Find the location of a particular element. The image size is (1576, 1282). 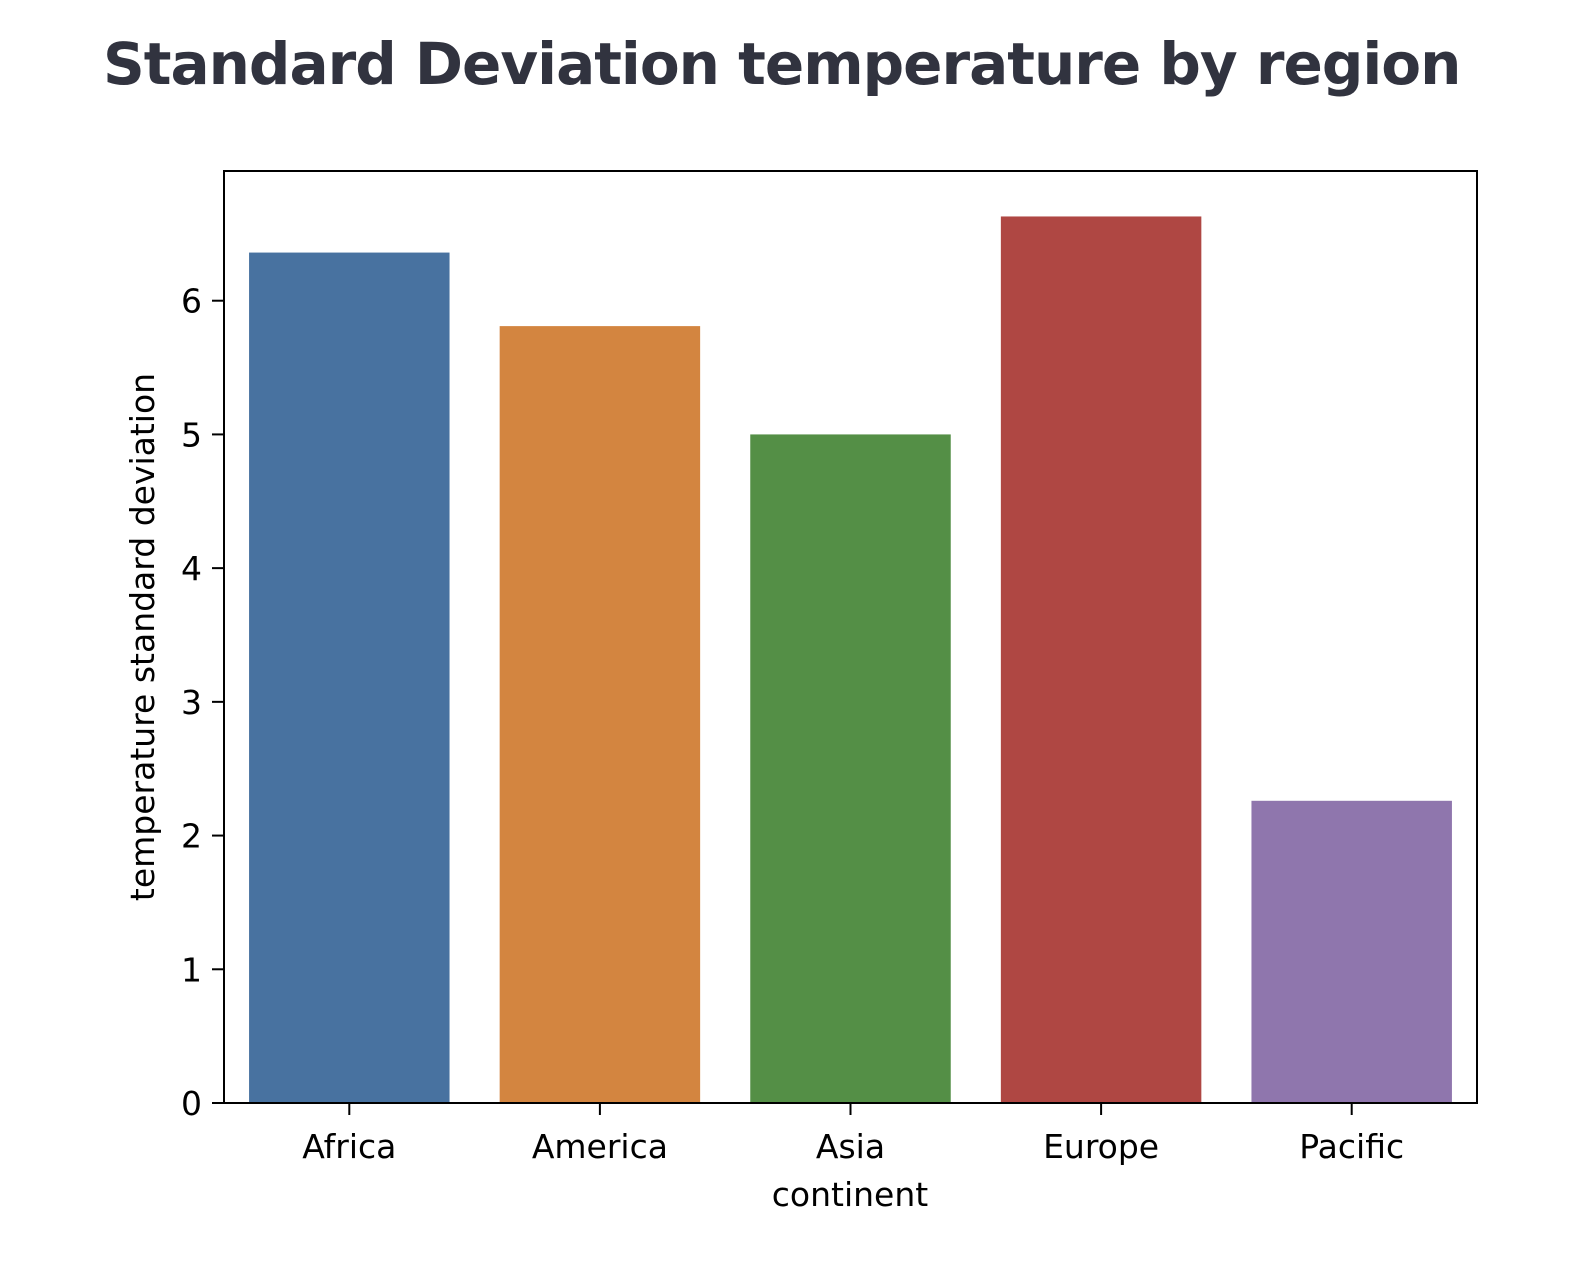

x-tick-label: Asia is located at coordinates (850, 1146).